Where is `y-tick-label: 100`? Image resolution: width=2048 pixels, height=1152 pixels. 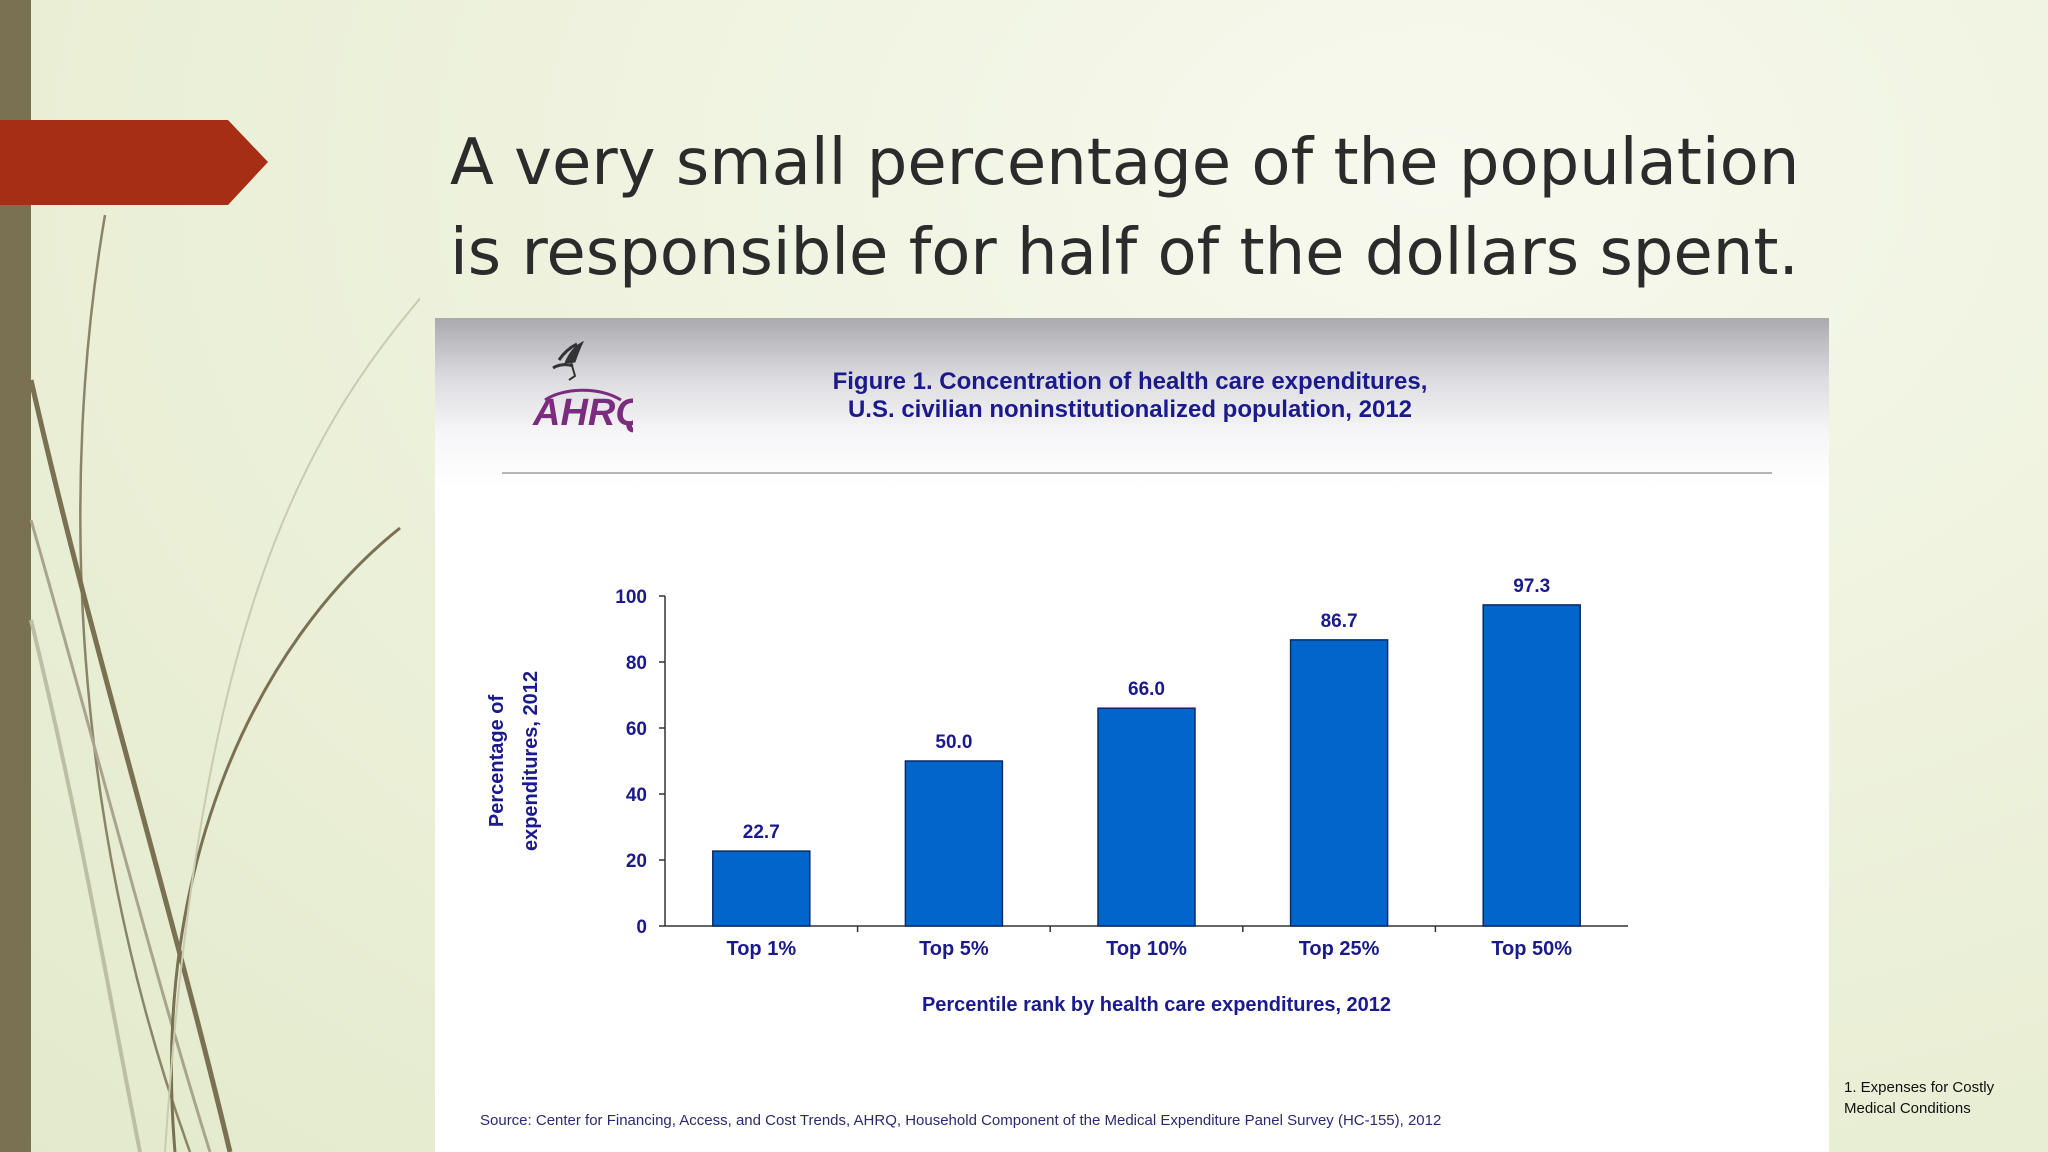 y-tick-label: 100 is located at coordinates (631, 597).